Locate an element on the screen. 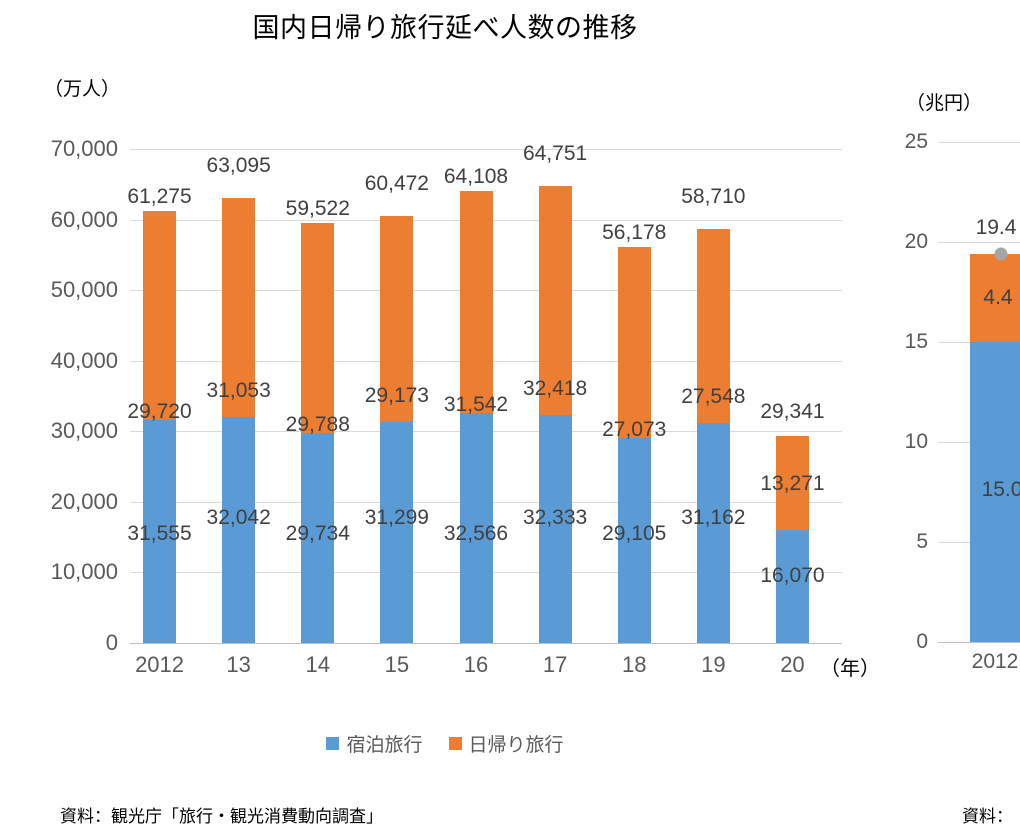 The width and height of the screenshot is (1020, 827). bar-total-label: 60,472 is located at coordinates (396, 184).